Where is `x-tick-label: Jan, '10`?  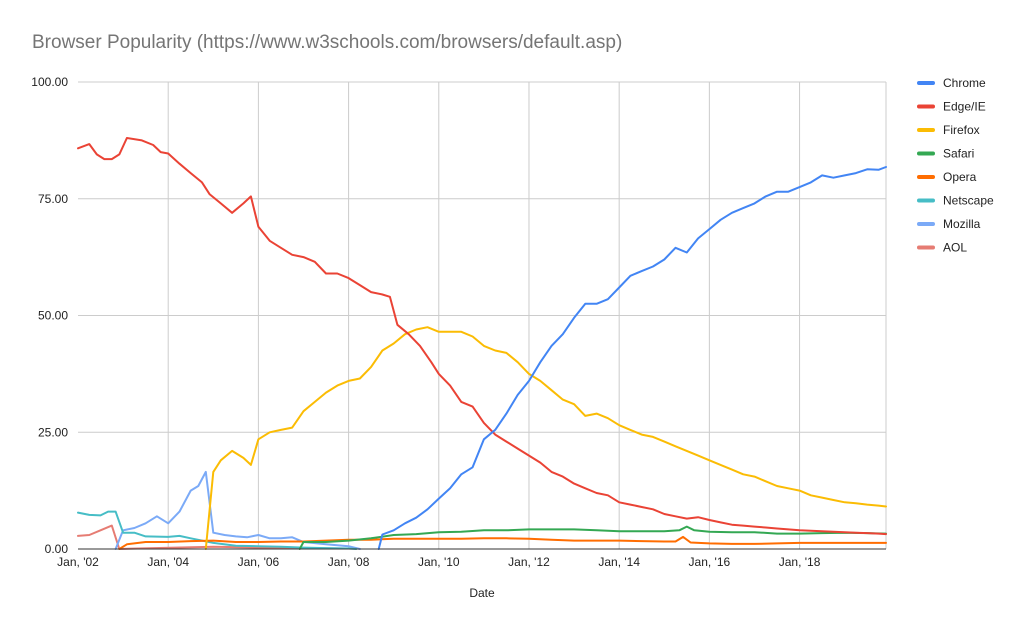 x-tick-label: Jan, '10 is located at coordinates (439, 562).